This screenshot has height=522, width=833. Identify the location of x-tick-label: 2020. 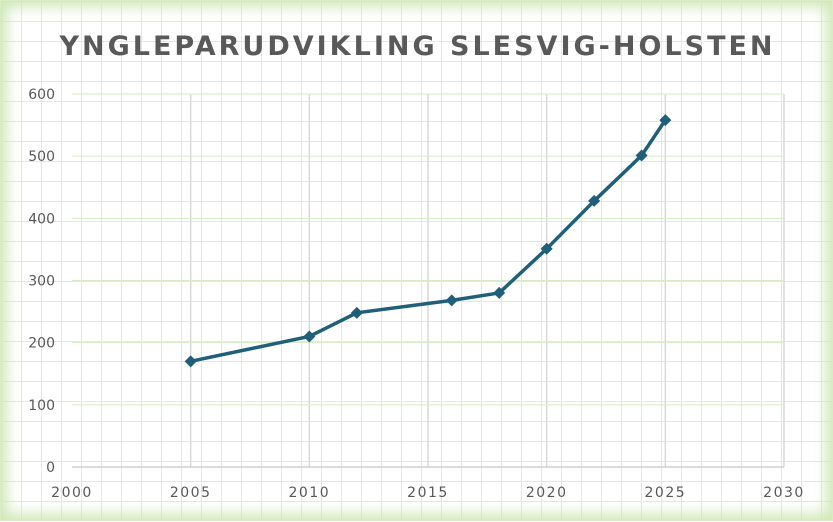
(547, 493).